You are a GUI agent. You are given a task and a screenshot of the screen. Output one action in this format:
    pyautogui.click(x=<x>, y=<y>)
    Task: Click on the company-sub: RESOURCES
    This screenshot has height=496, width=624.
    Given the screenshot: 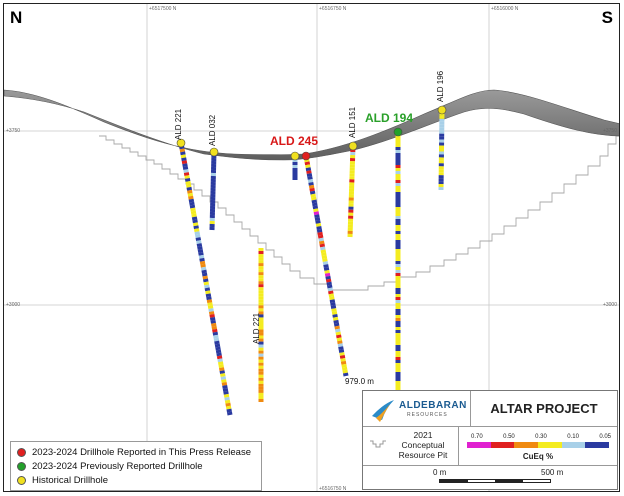 What is the action you would take?
    pyautogui.click(x=427, y=415)
    